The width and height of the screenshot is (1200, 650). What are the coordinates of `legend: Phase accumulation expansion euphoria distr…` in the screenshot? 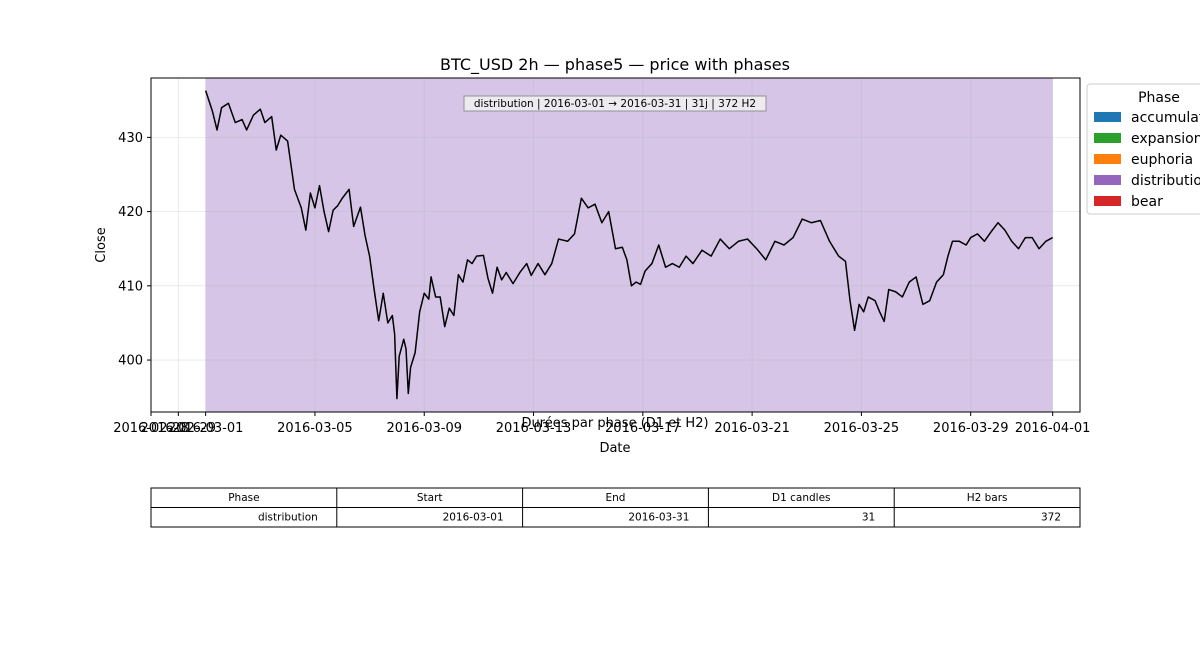 It's located at (1143, 149).